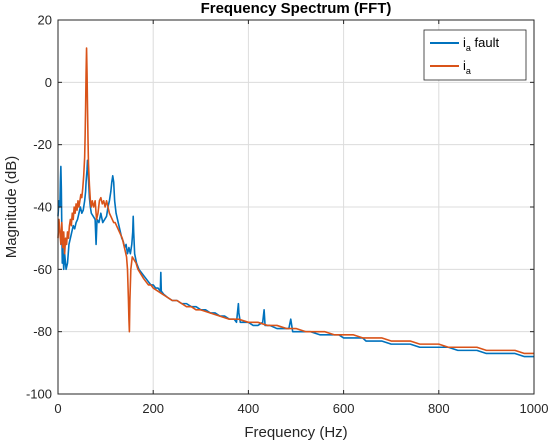  What do you see at coordinates (464, 42) in the screenshot?
I see `legend-ia-fault-main: i` at bounding box center [464, 42].